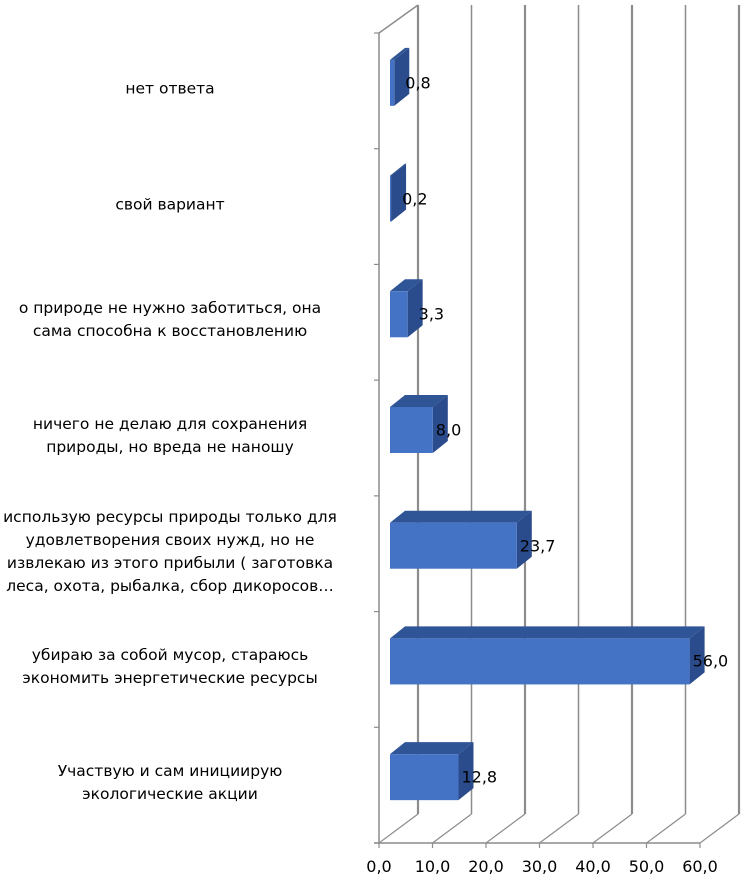 This screenshot has width=745, height=880. Describe the element at coordinates (448, 430) in the screenshot. I see `data-label: 8,0` at that location.